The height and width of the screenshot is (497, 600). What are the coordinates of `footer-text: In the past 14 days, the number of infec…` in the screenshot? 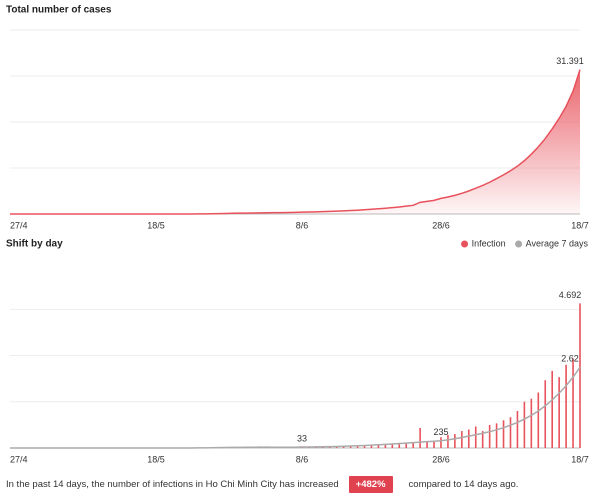 It's located at (172, 484).